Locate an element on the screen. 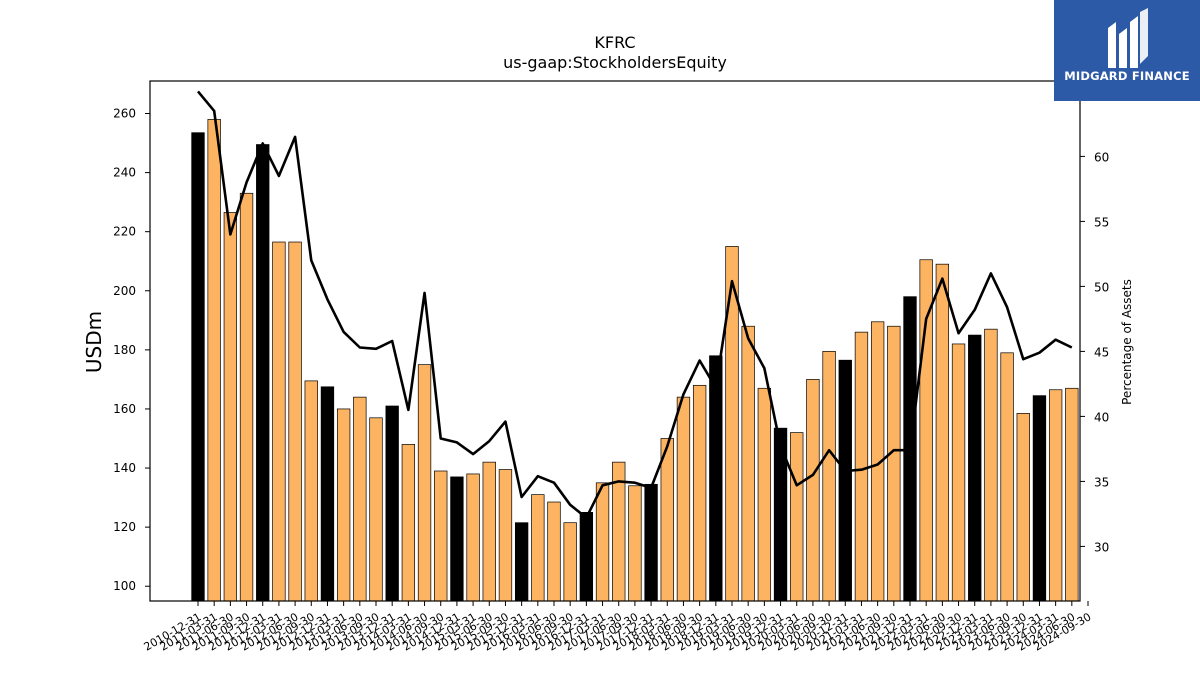 The width and height of the screenshot is (1200, 675). y2-tick-label: 40 is located at coordinates (1101, 417).